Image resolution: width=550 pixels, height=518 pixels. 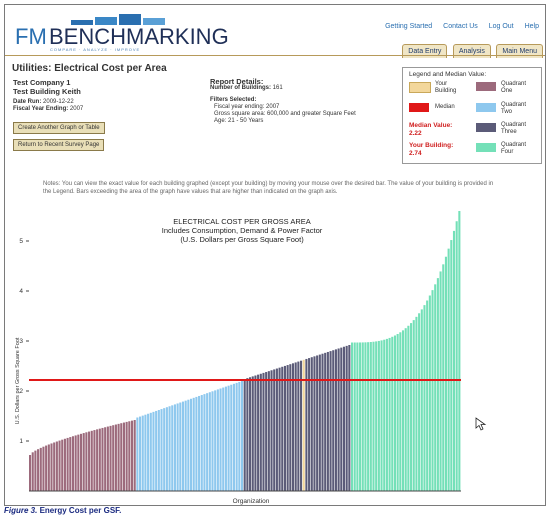 What do you see at coordinates (409, 26) in the screenshot?
I see `link-getting-started: Getting Started` at bounding box center [409, 26].